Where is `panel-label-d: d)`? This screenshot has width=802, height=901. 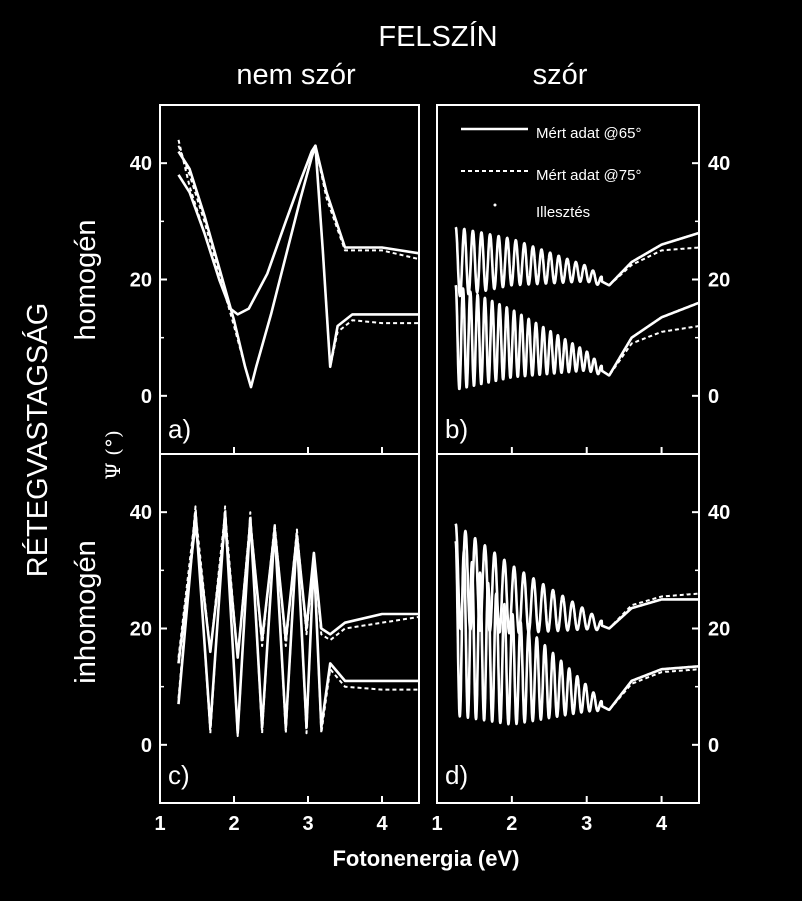 panel-label-d: d) is located at coordinates (456, 775).